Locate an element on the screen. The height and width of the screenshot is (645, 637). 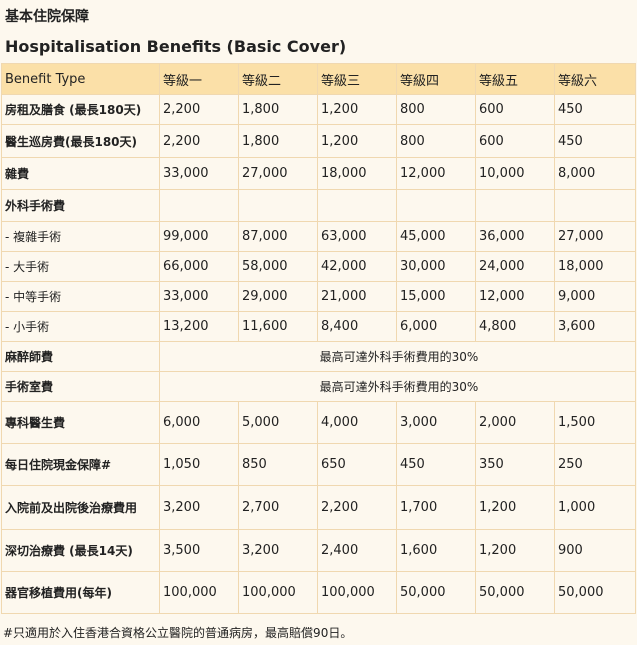
header-benefit-type: Benefit Type is located at coordinates (80, 79).